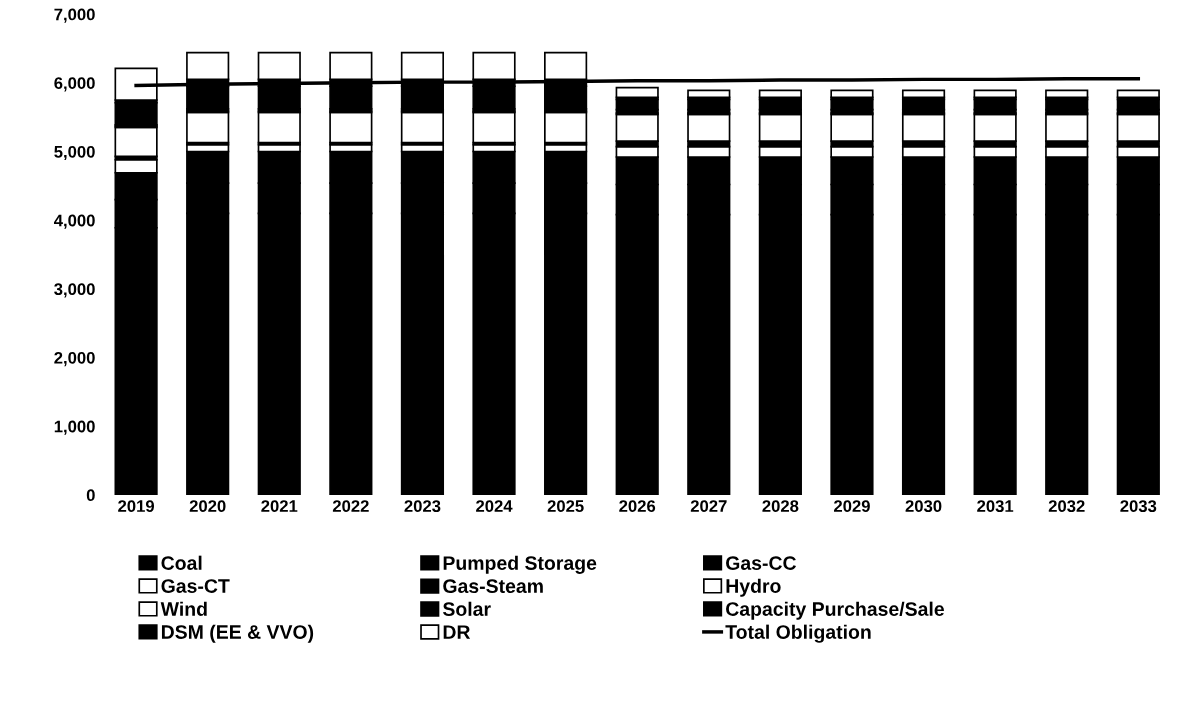 The image size is (1180, 707). I want to click on legend-label: Wind, so click(183, 608).